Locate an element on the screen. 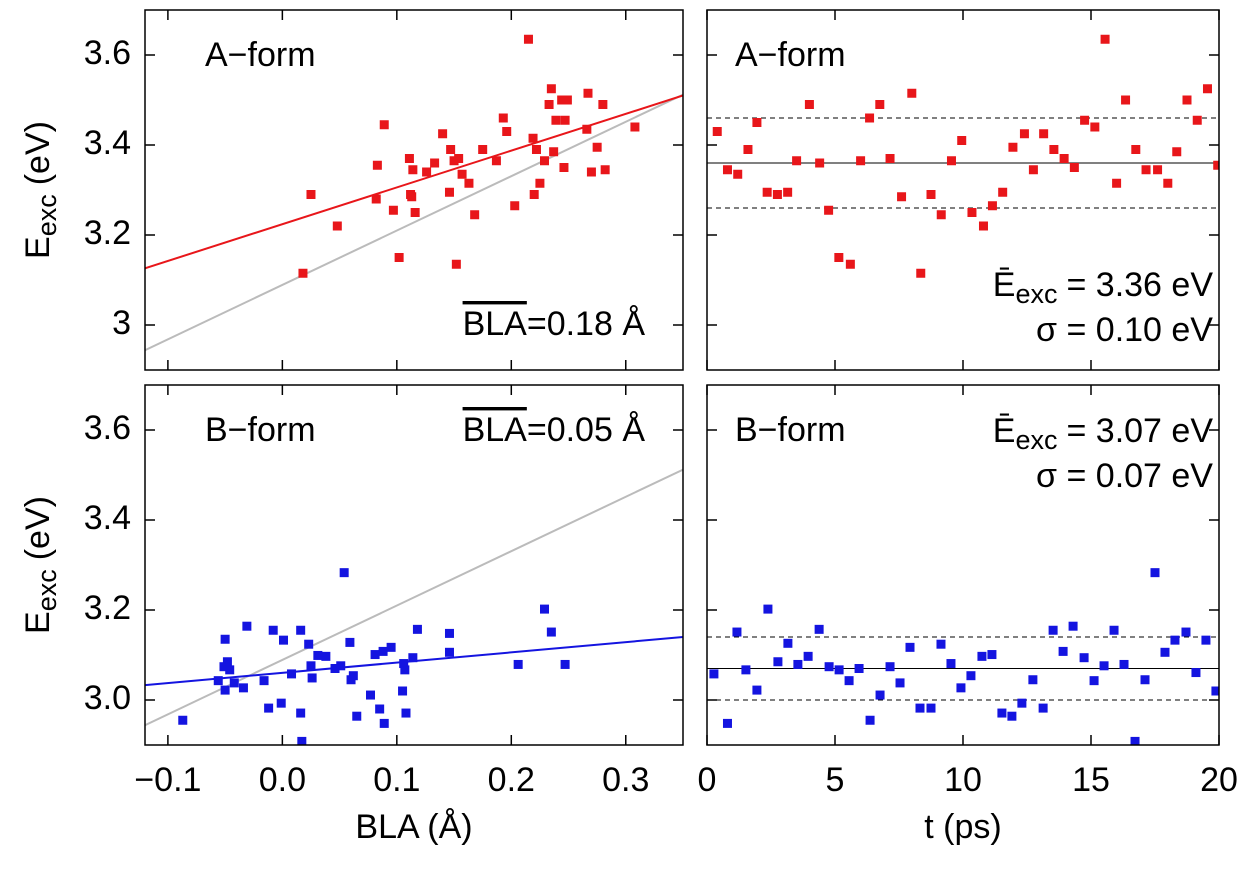 This screenshot has width=1247, height=871. x-tick-label: 10 is located at coordinates (963, 780).